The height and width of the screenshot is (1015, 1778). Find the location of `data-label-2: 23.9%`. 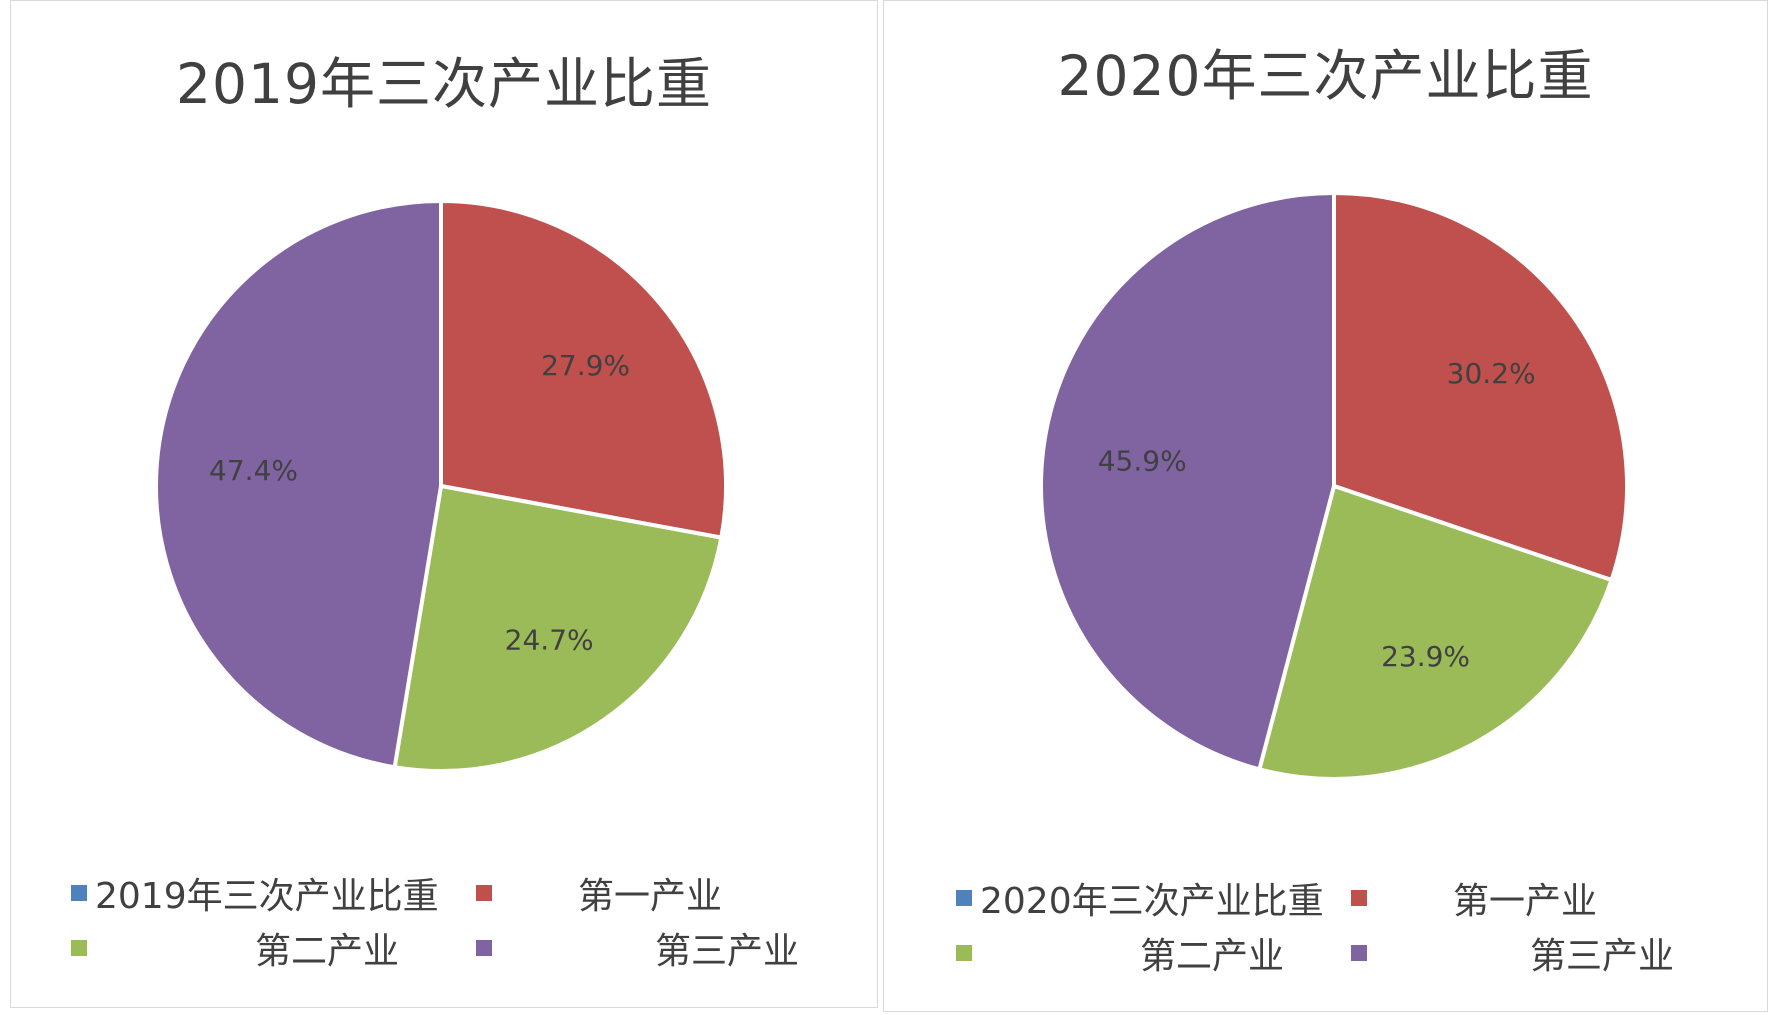

data-label-2: 23.9% is located at coordinates (1425, 656).